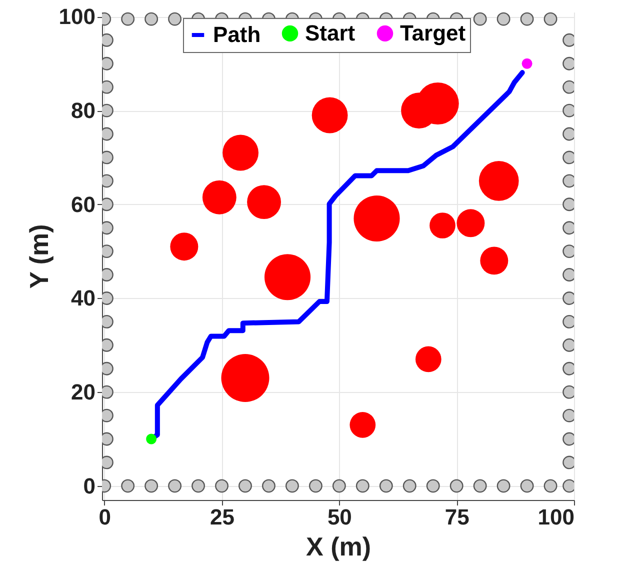 The width and height of the screenshot is (620, 588). I want to click on legend-label: Path, so click(237, 34).